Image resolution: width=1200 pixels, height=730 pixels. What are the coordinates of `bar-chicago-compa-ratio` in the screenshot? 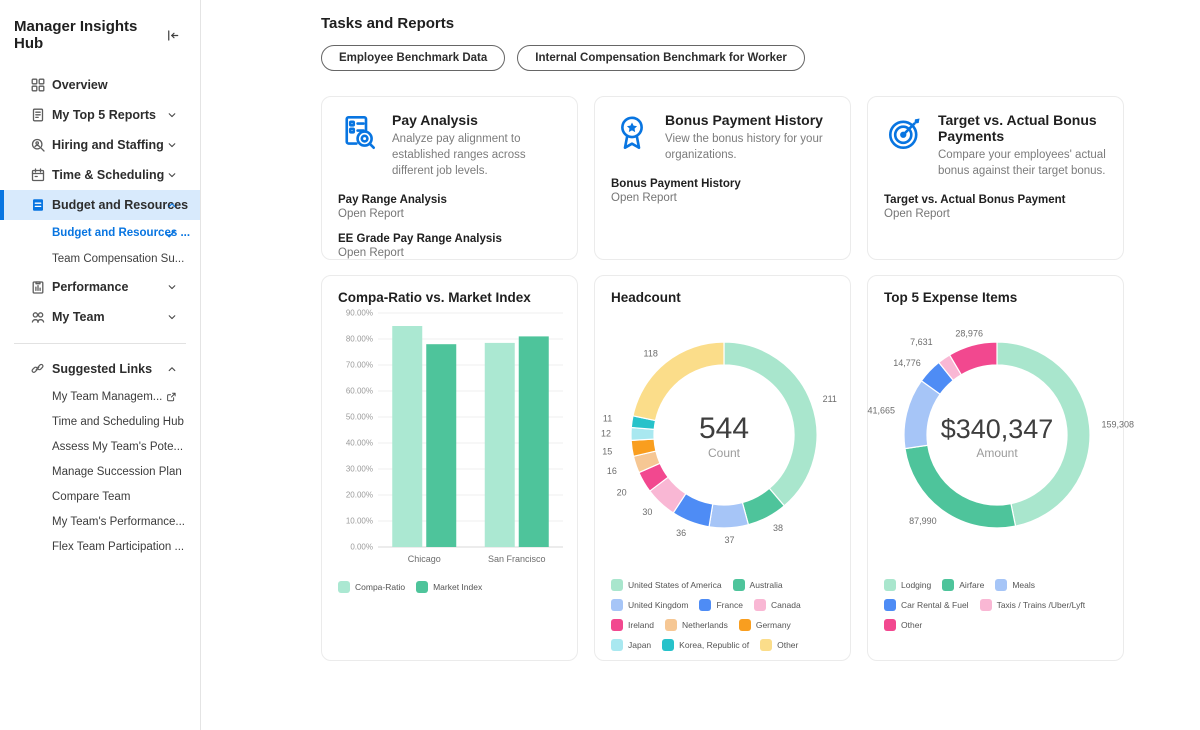 It's located at (407, 436).